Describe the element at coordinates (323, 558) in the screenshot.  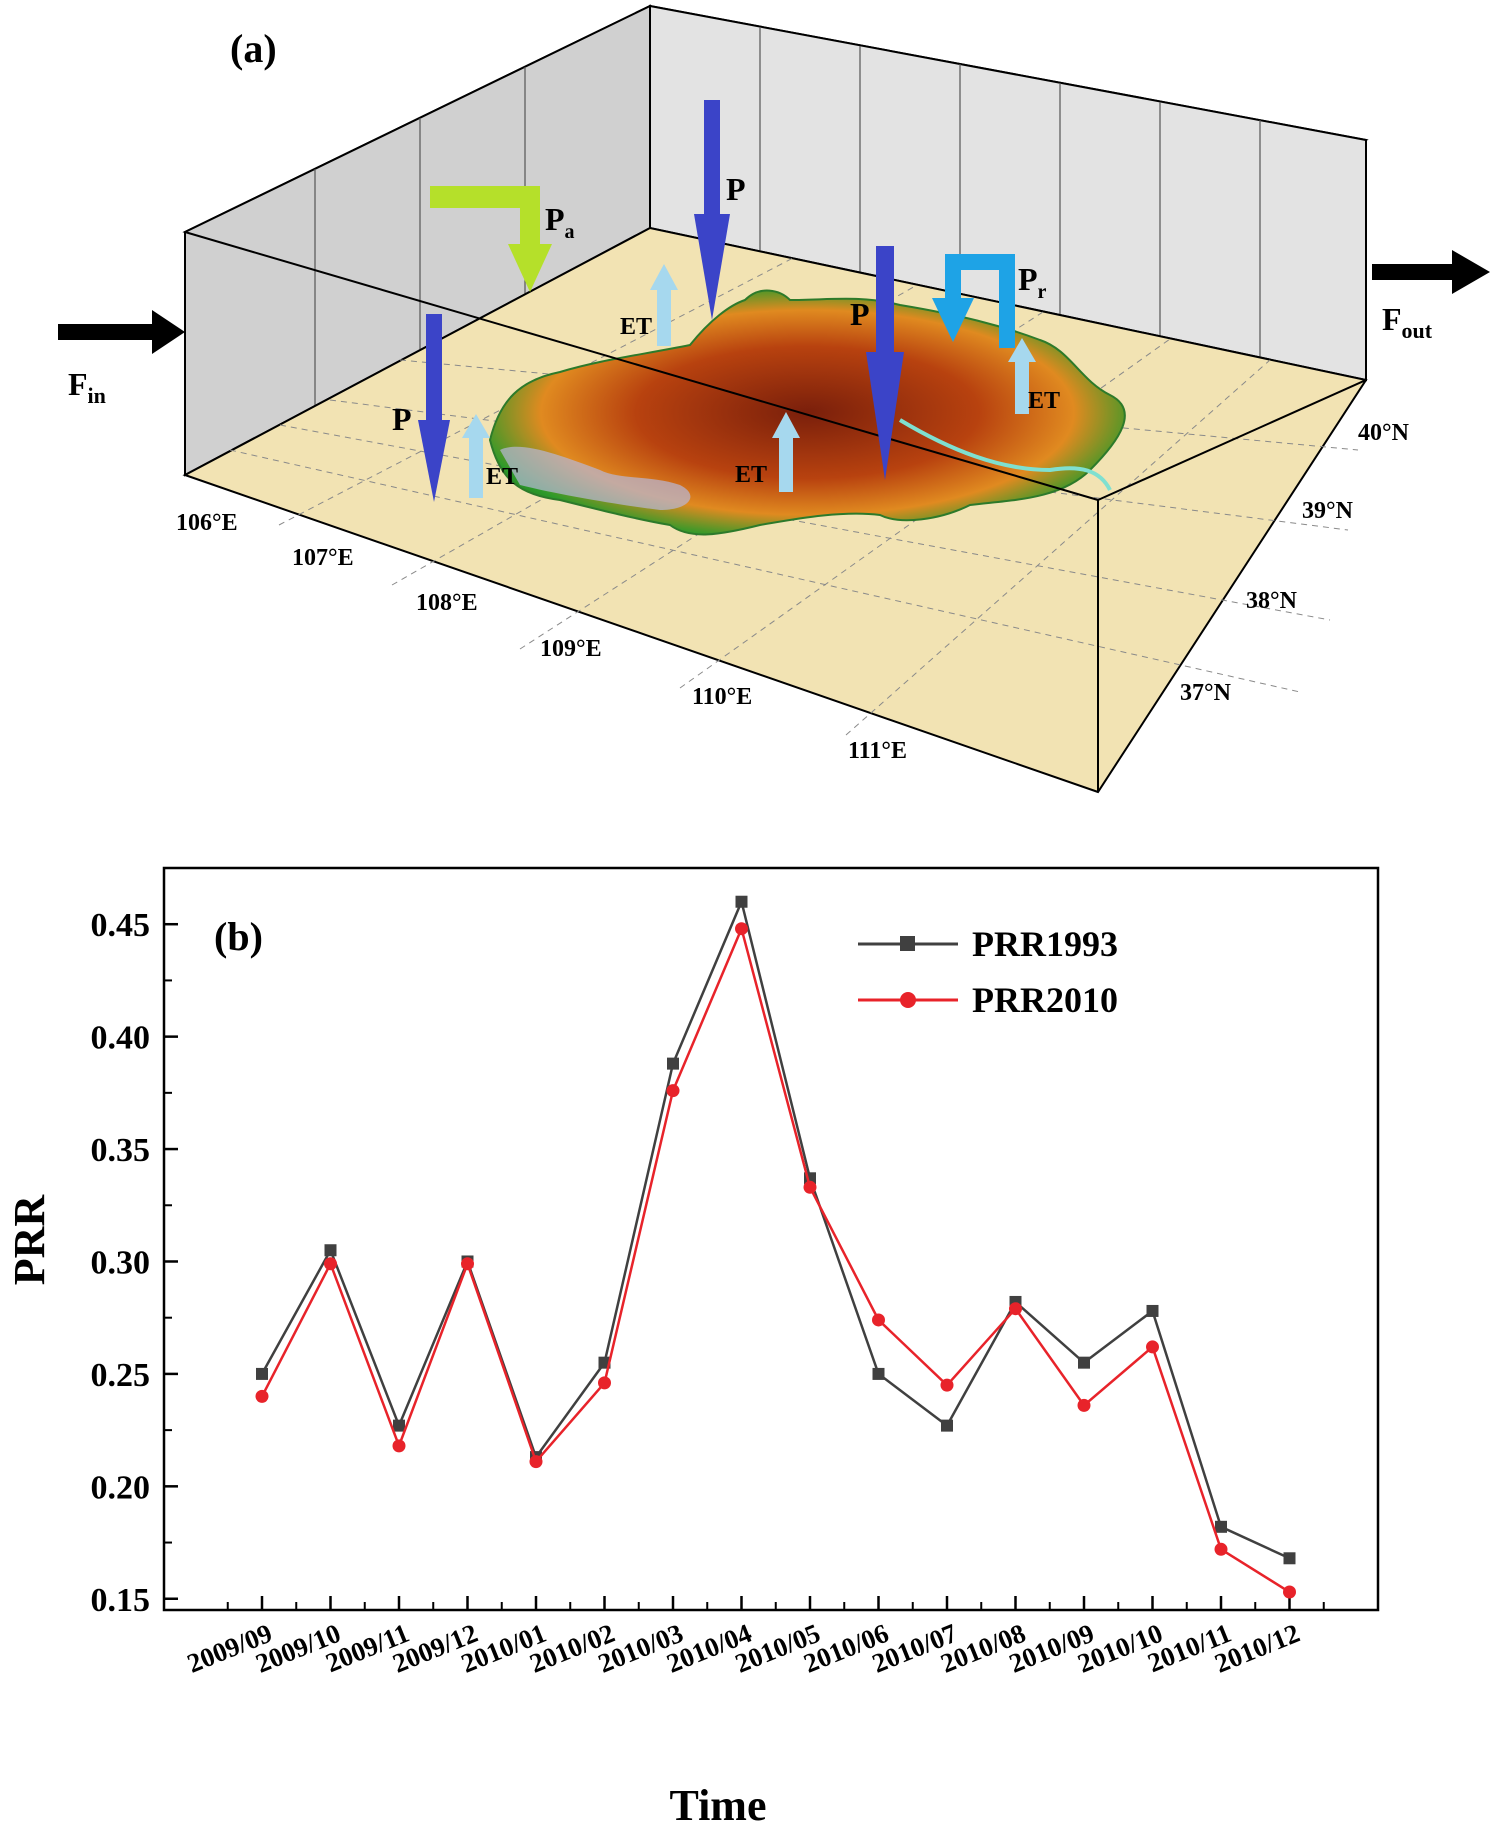
I see `lon-tick-1: 107°E` at that location.